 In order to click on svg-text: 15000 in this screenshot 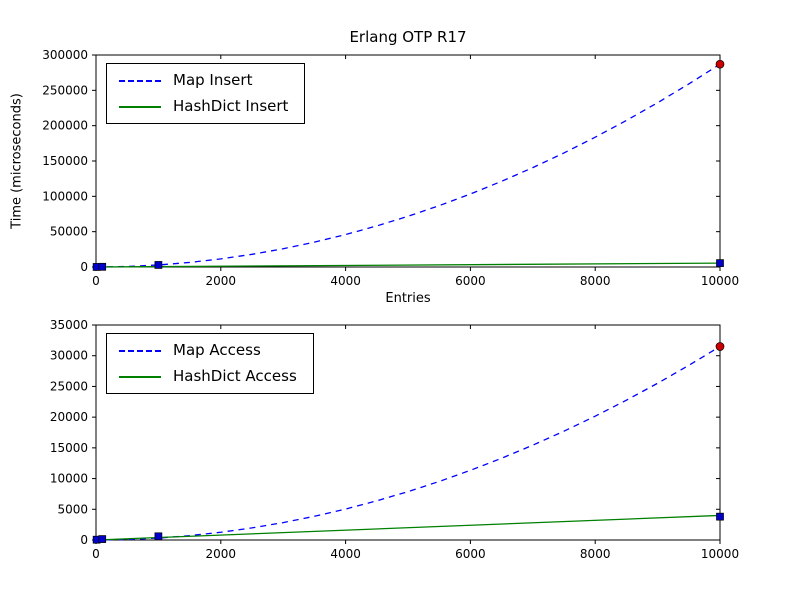, I will do `click(69, 448)`.